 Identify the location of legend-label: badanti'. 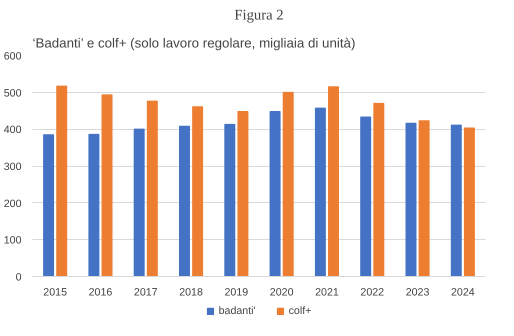
(237, 311).